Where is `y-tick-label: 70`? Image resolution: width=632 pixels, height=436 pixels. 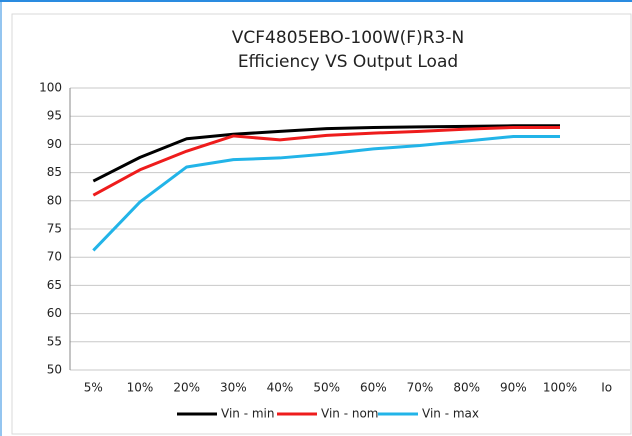
y-tick-label: 70 is located at coordinates (54, 257).